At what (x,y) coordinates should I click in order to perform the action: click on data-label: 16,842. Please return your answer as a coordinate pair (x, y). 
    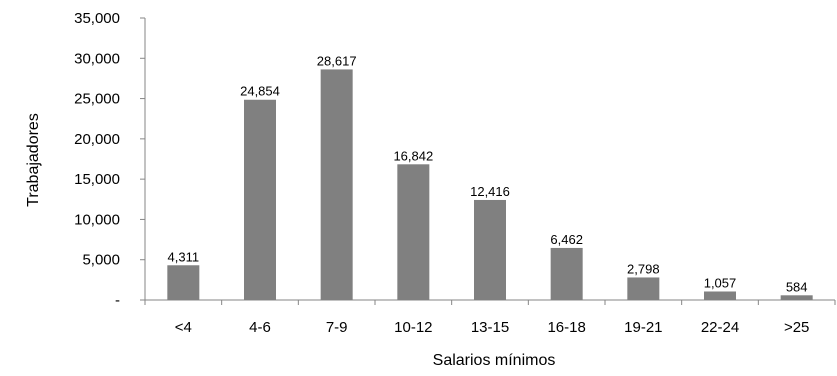
    Looking at the image, I should click on (413, 155).